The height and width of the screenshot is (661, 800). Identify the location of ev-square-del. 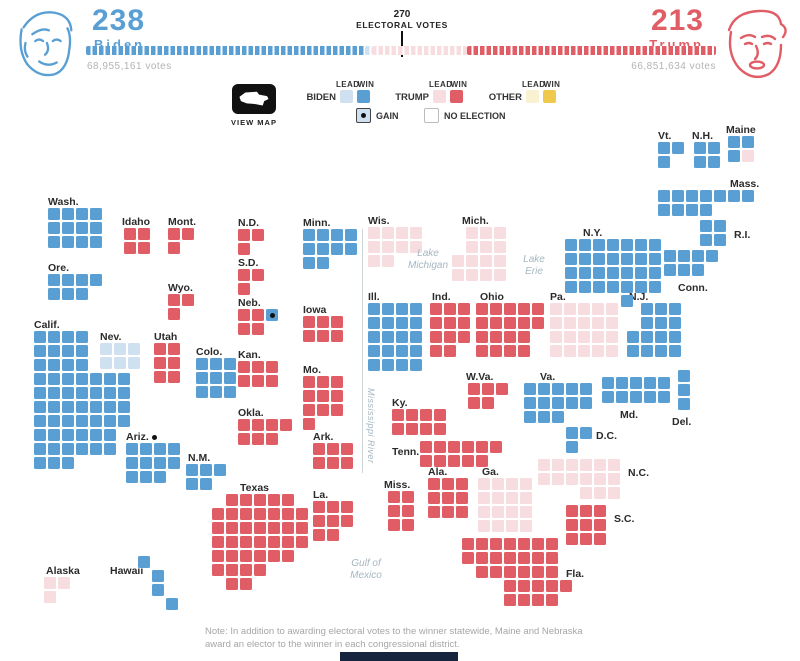
(684, 376).